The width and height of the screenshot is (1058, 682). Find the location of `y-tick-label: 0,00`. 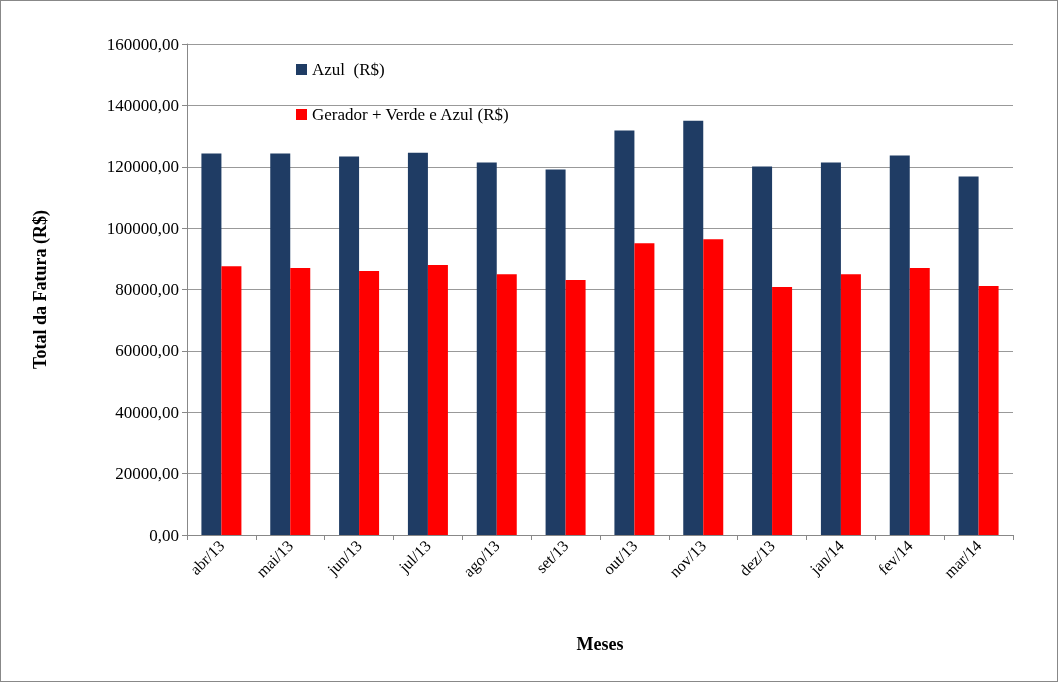

y-tick-label: 0,00 is located at coordinates (164, 535).